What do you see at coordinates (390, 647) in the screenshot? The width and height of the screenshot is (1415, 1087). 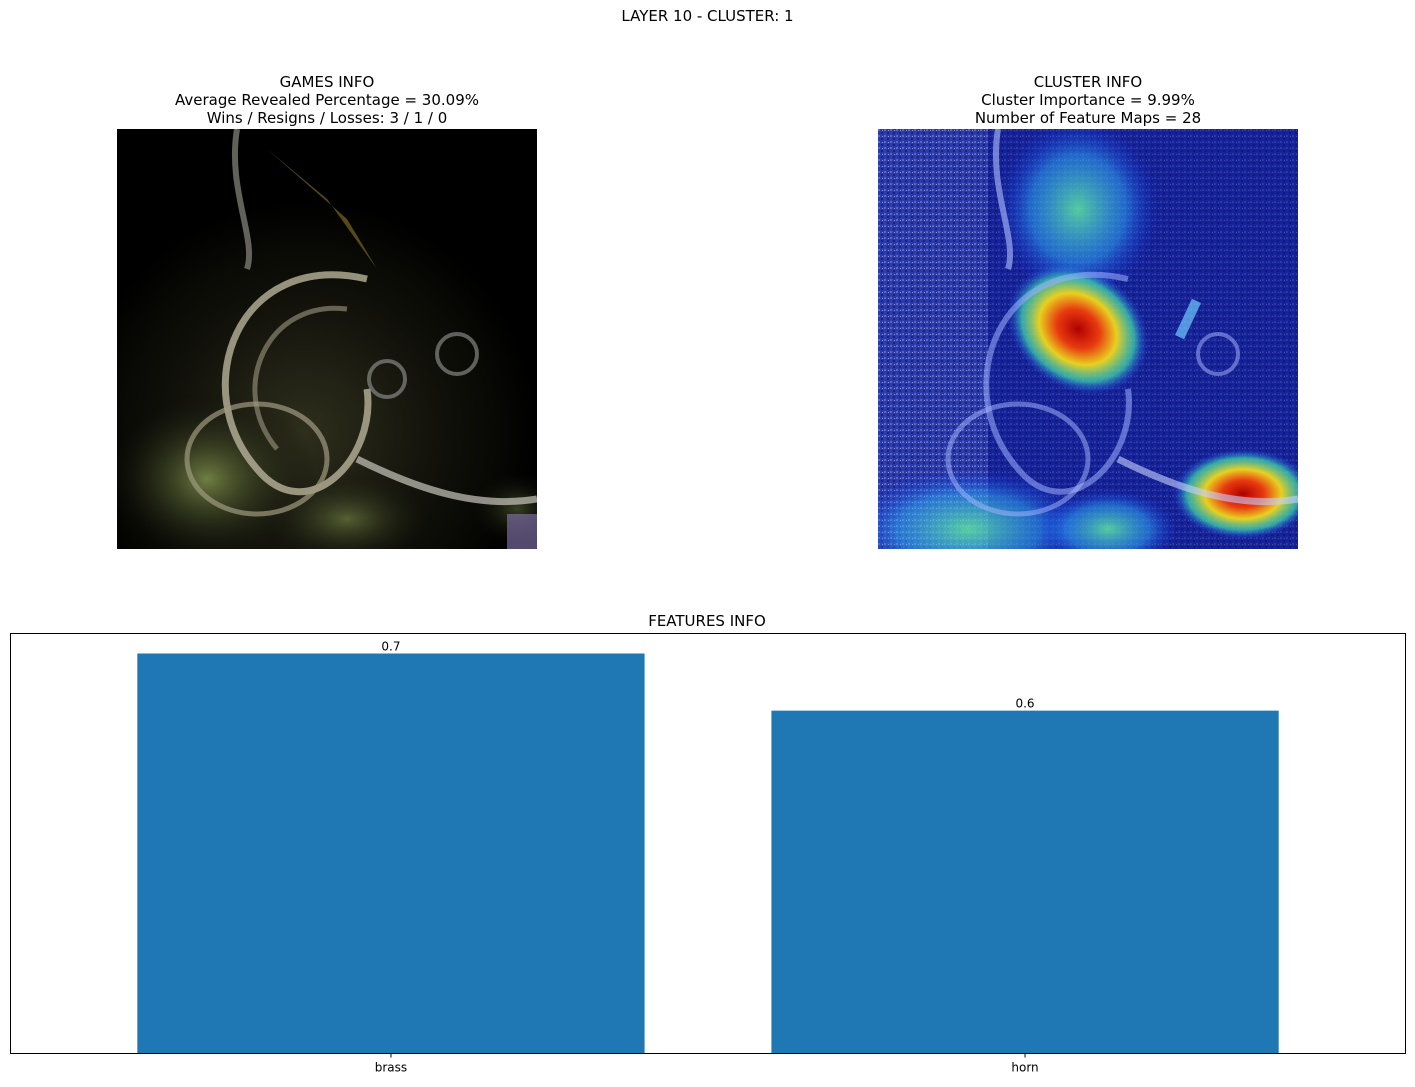 I see `bar-value-label: 0.7` at bounding box center [390, 647].